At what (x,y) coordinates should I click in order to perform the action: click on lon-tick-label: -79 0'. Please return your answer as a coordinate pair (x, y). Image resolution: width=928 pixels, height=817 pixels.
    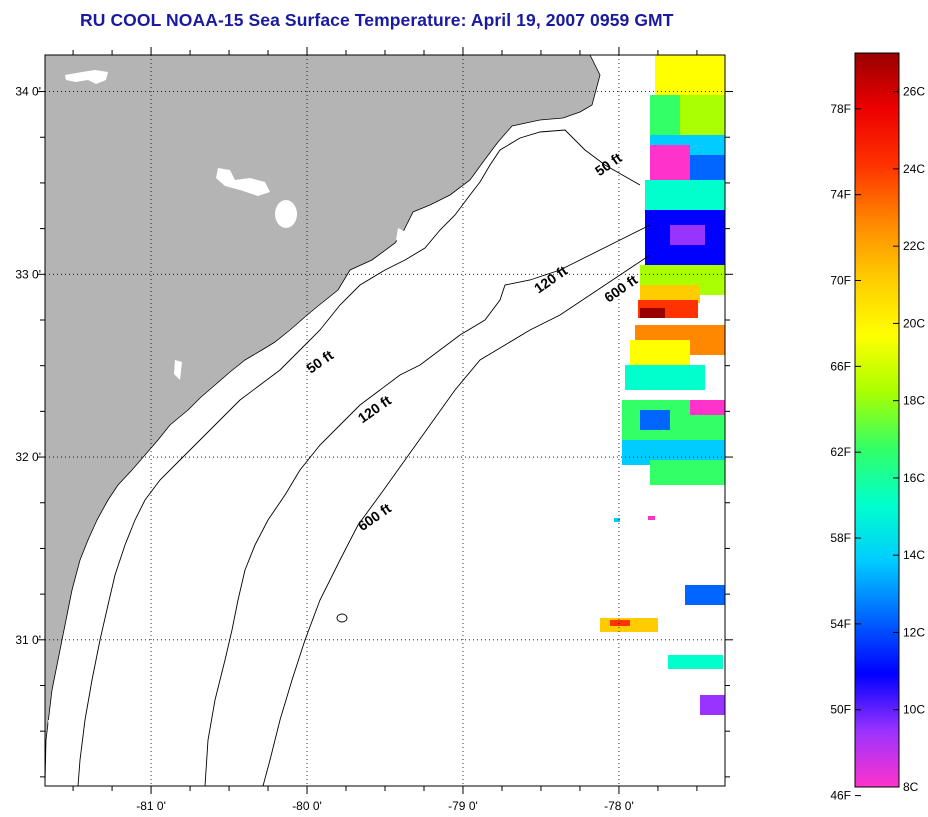
    Looking at the image, I should click on (463, 806).